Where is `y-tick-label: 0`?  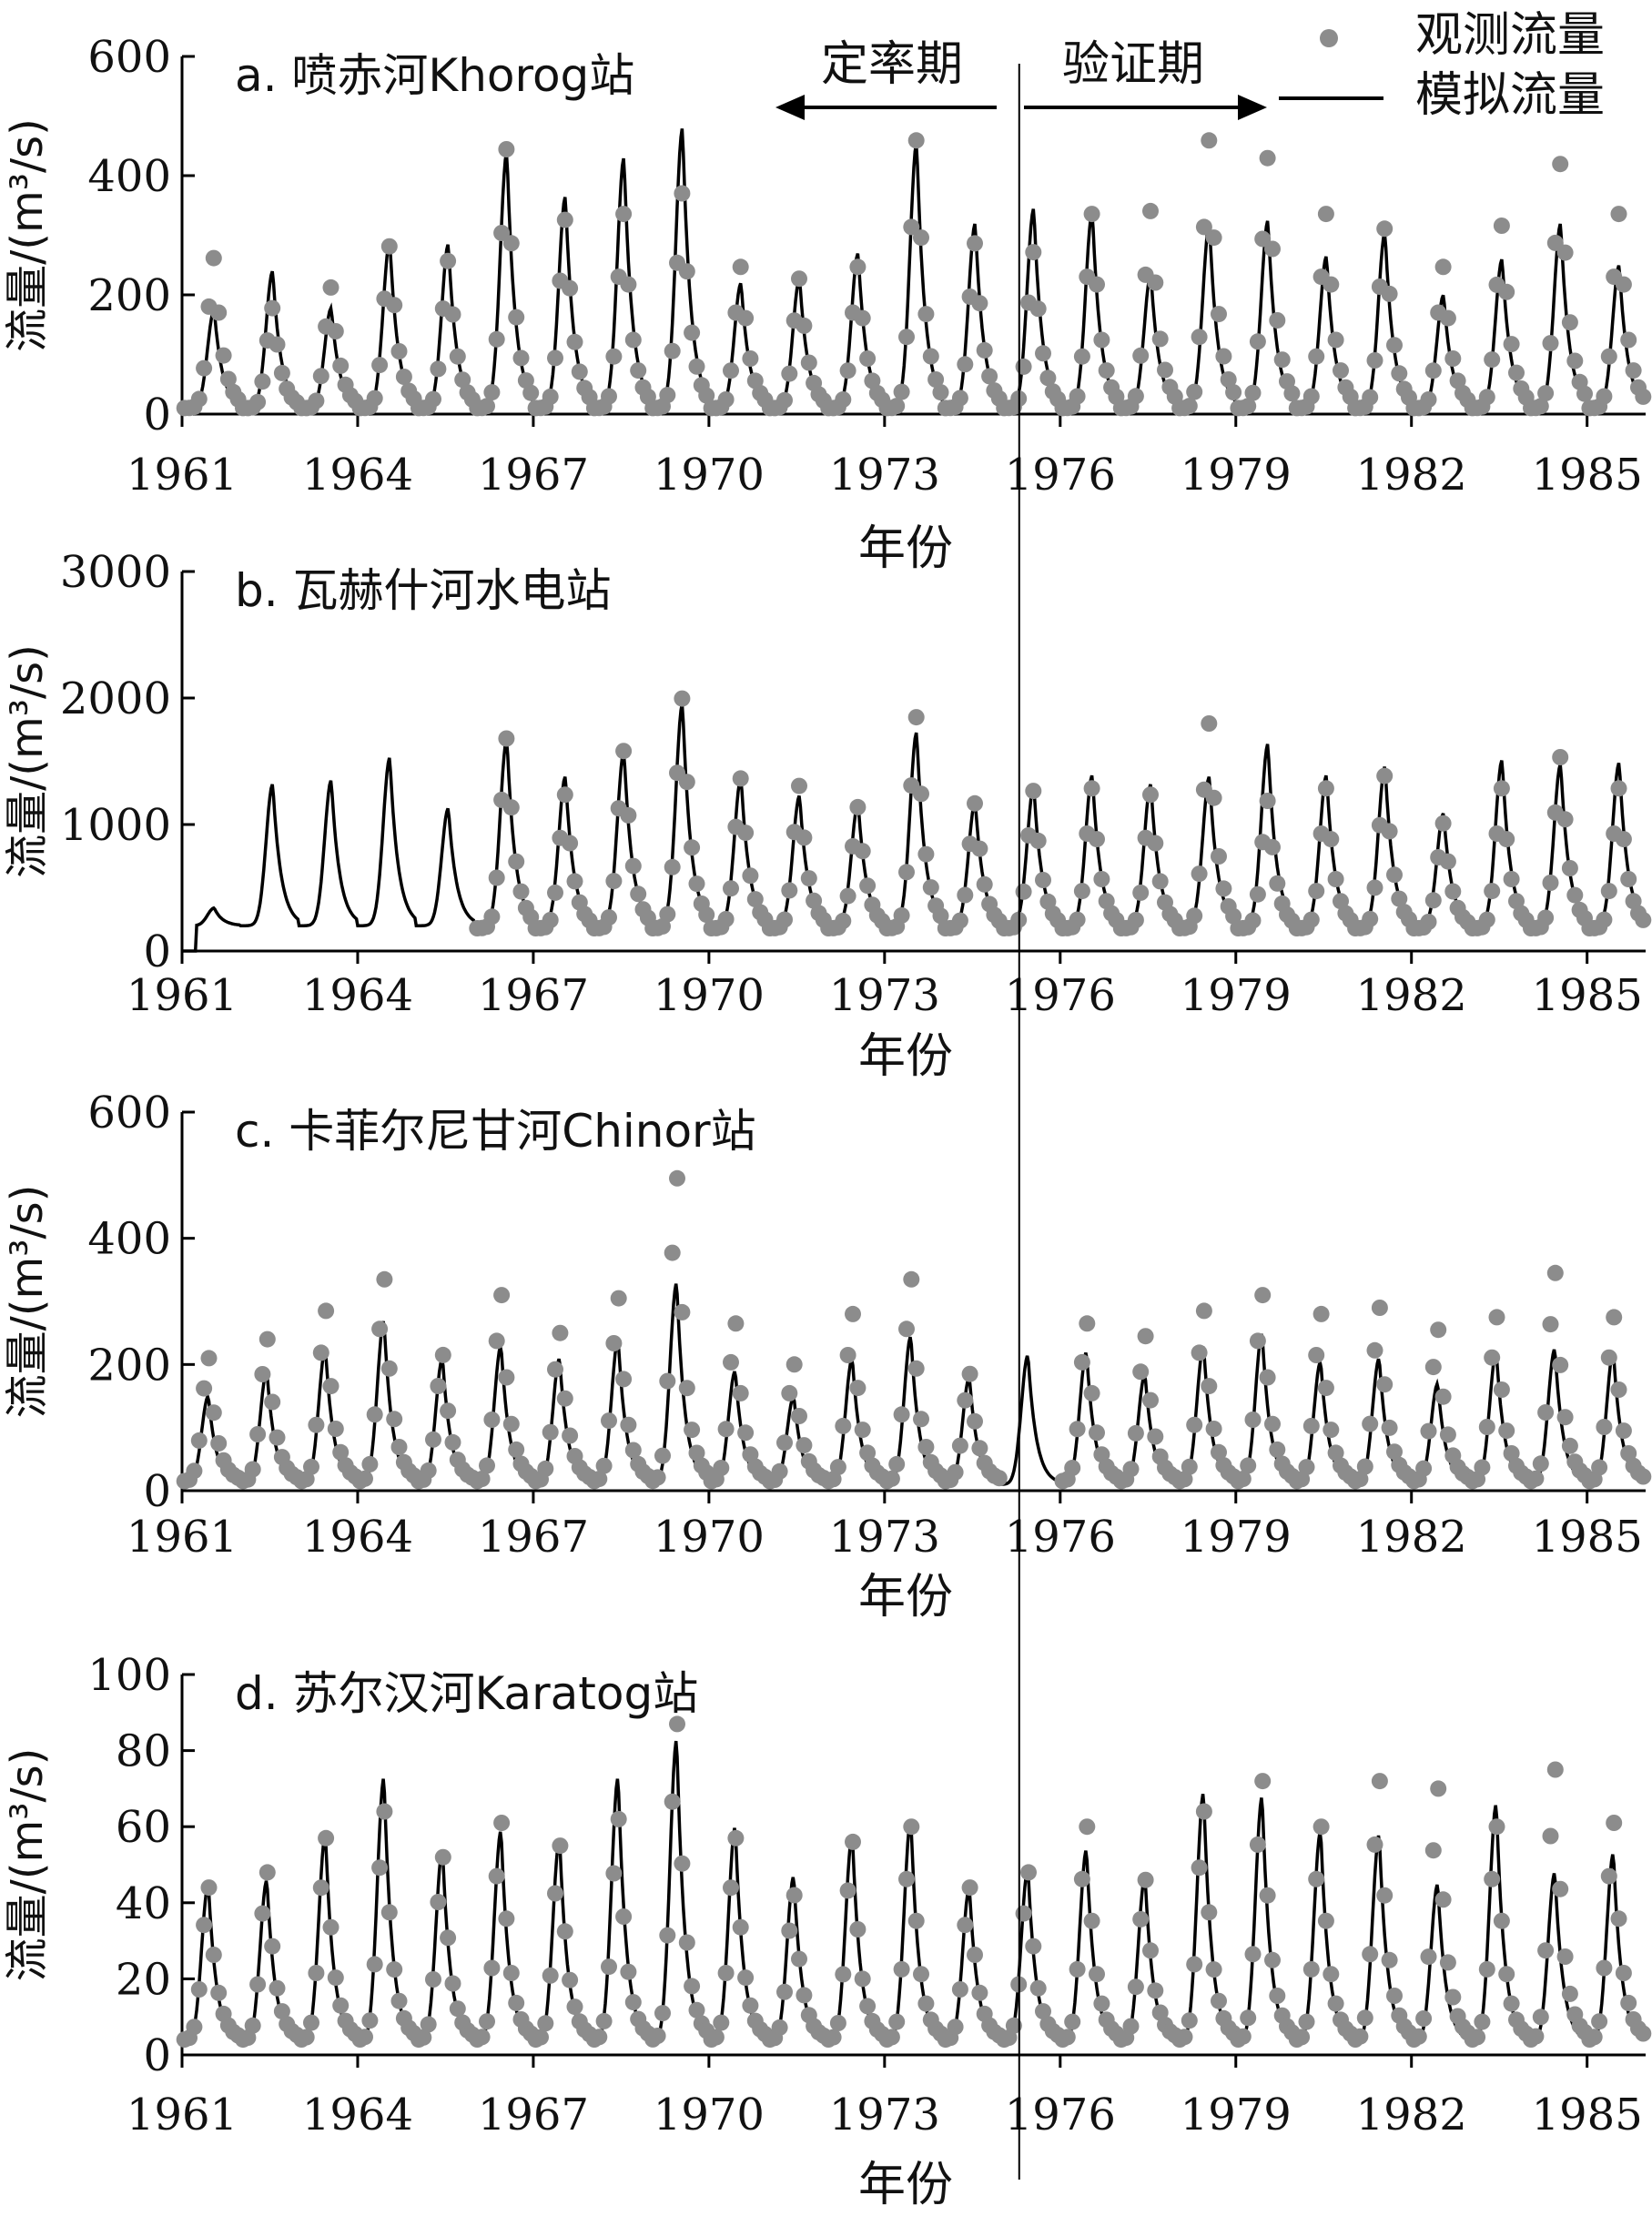
y-tick-label: 0 is located at coordinates (157, 1491).